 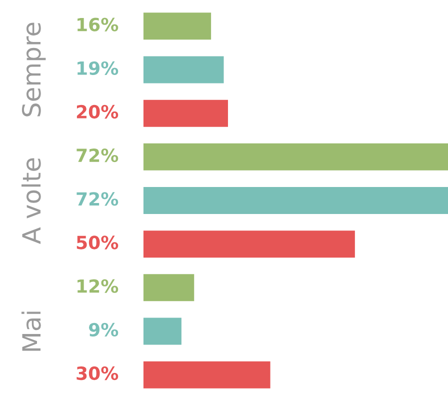 I want to click on data-label: 30%, so click(x=97, y=373).